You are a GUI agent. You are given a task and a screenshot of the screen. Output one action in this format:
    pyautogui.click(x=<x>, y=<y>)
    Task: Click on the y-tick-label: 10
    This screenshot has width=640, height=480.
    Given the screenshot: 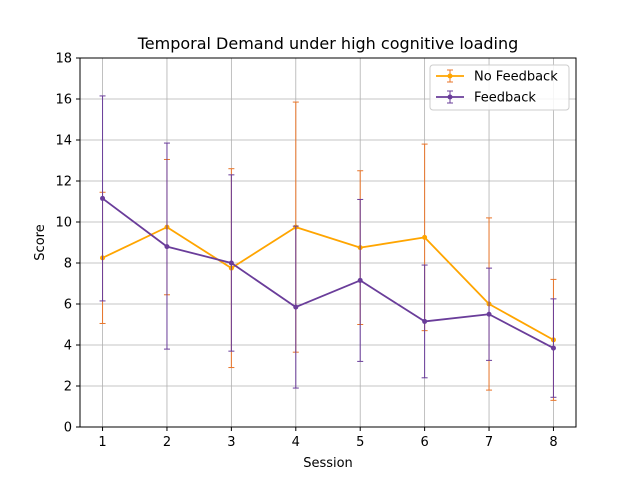 What is the action you would take?
    pyautogui.click(x=63, y=223)
    